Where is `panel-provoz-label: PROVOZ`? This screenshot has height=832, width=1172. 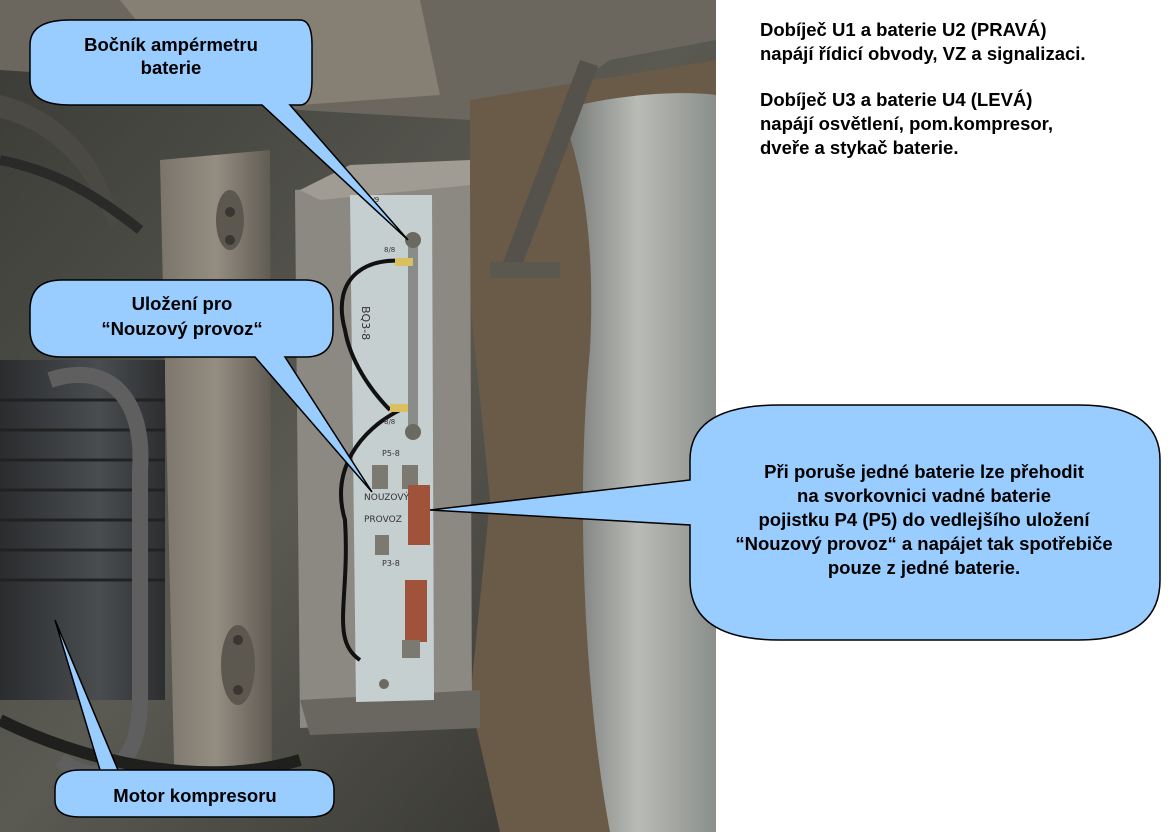
panel-provoz-label: PROVOZ is located at coordinates (383, 520).